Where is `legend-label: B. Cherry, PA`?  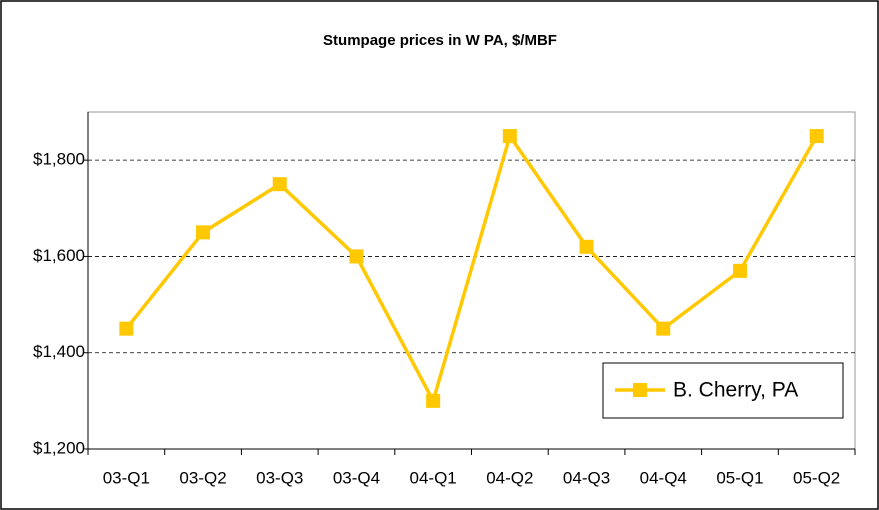 legend-label: B. Cherry, PA is located at coordinates (735, 390).